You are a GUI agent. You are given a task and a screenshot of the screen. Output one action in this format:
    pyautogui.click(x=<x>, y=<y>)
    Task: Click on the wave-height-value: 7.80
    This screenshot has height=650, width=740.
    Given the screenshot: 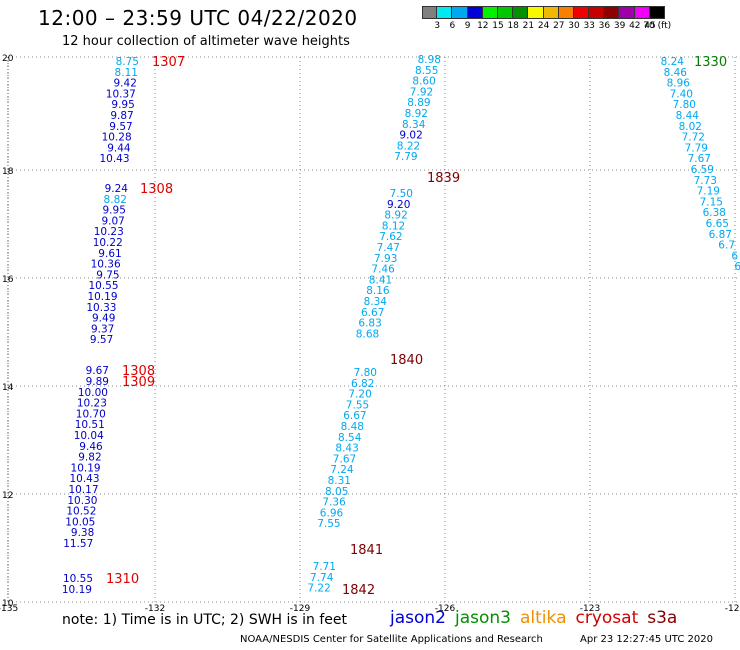 What is the action you would take?
    pyautogui.click(x=684, y=105)
    